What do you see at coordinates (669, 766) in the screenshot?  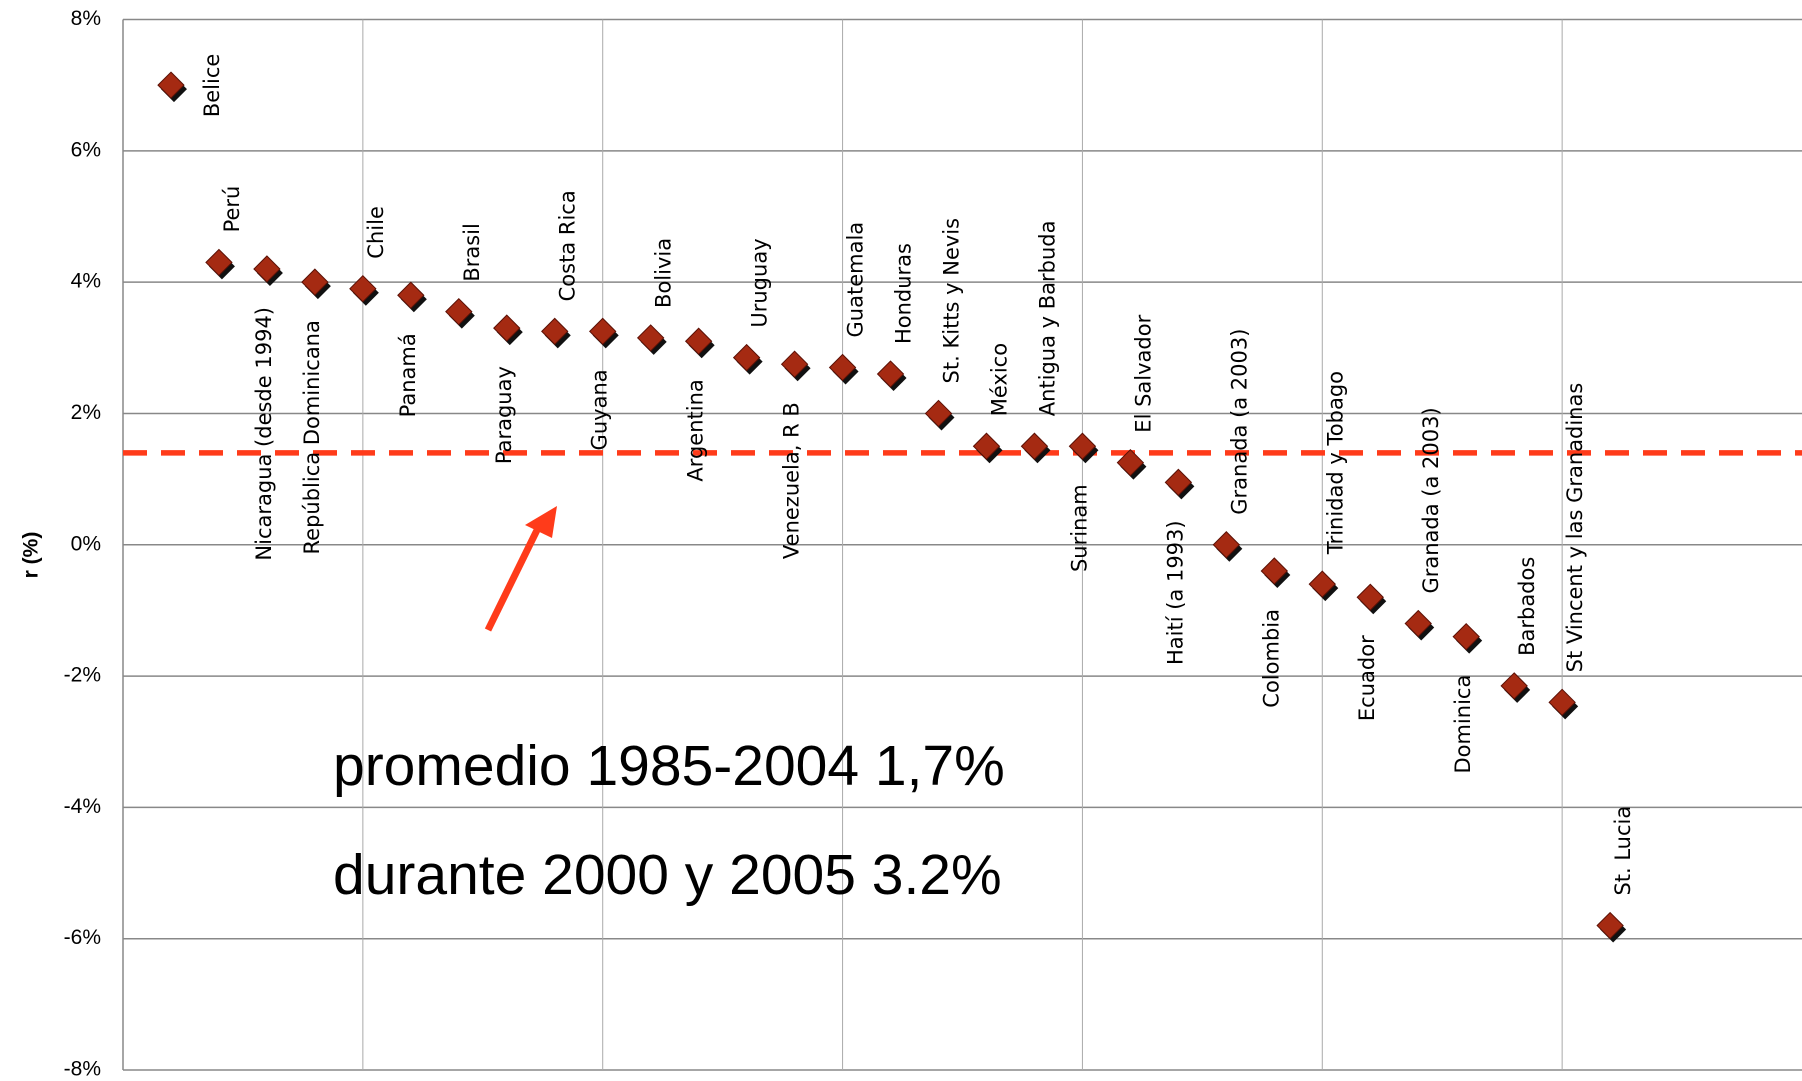 I see `annotation: promedio 1985-2004 1,7%` at bounding box center [669, 766].